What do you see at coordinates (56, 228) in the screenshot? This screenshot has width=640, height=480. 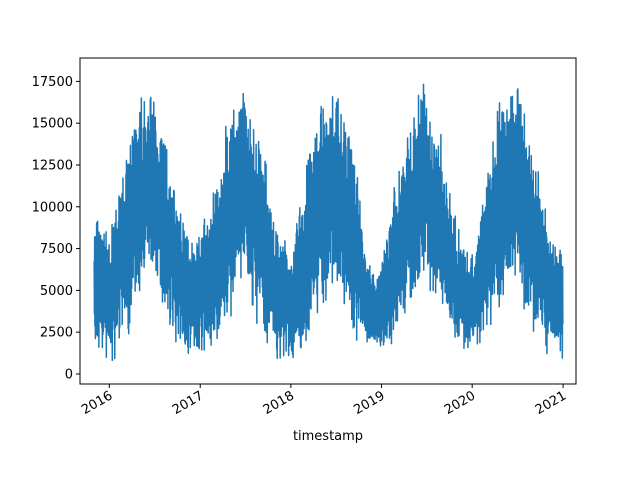 I see `y-axis: 0 2500 5000 7500 10000 12500 15000 17500` at bounding box center [56, 228].